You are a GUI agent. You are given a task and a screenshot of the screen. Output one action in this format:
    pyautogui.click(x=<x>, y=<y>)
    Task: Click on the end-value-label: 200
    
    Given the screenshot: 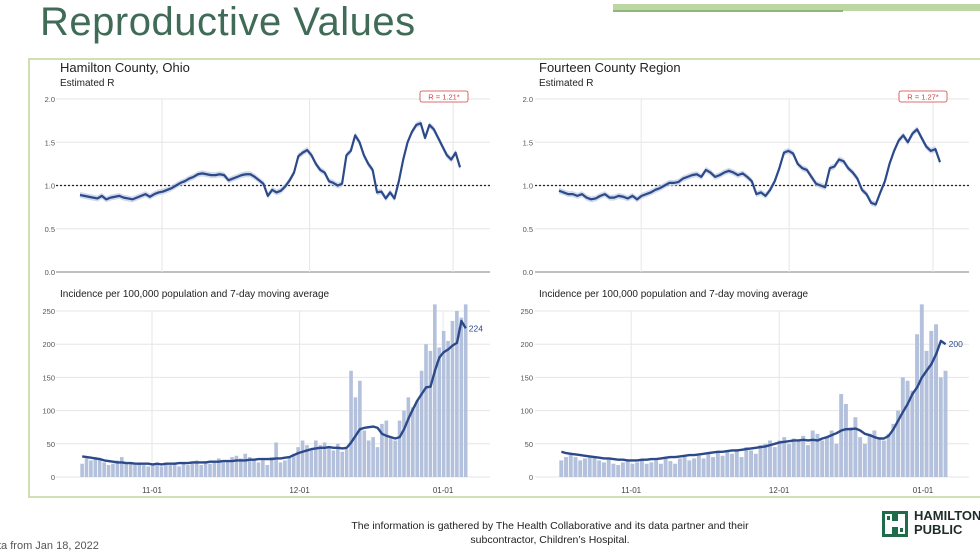 What is the action you would take?
    pyautogui.click(x=956, y=344)
    